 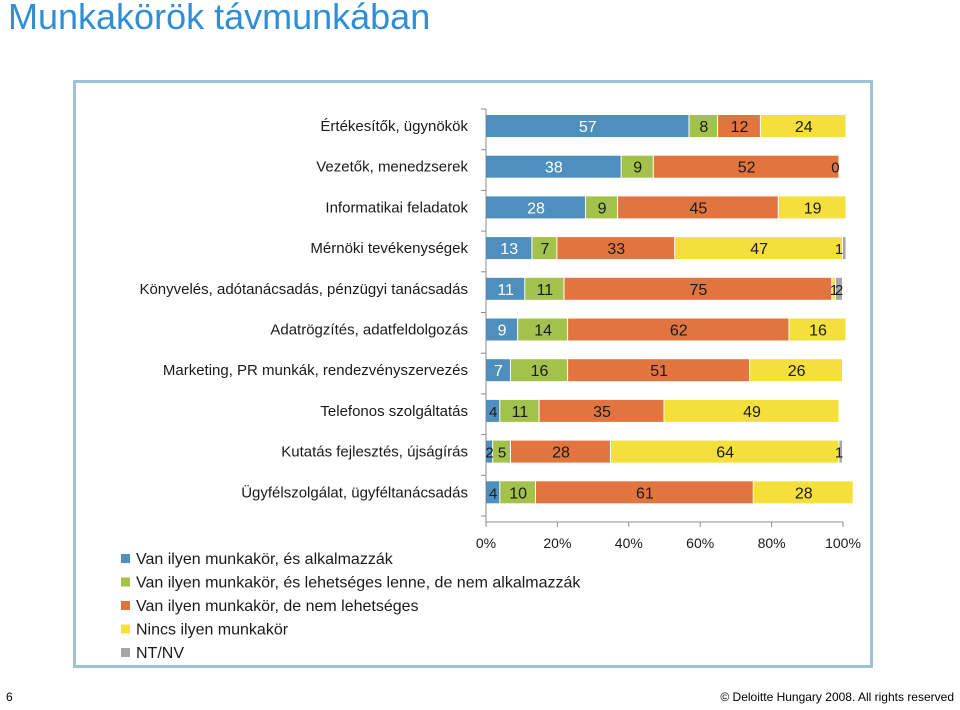 I want to click on legend-label: Nincs ilyen munkakör, so click(x=212, y=630).